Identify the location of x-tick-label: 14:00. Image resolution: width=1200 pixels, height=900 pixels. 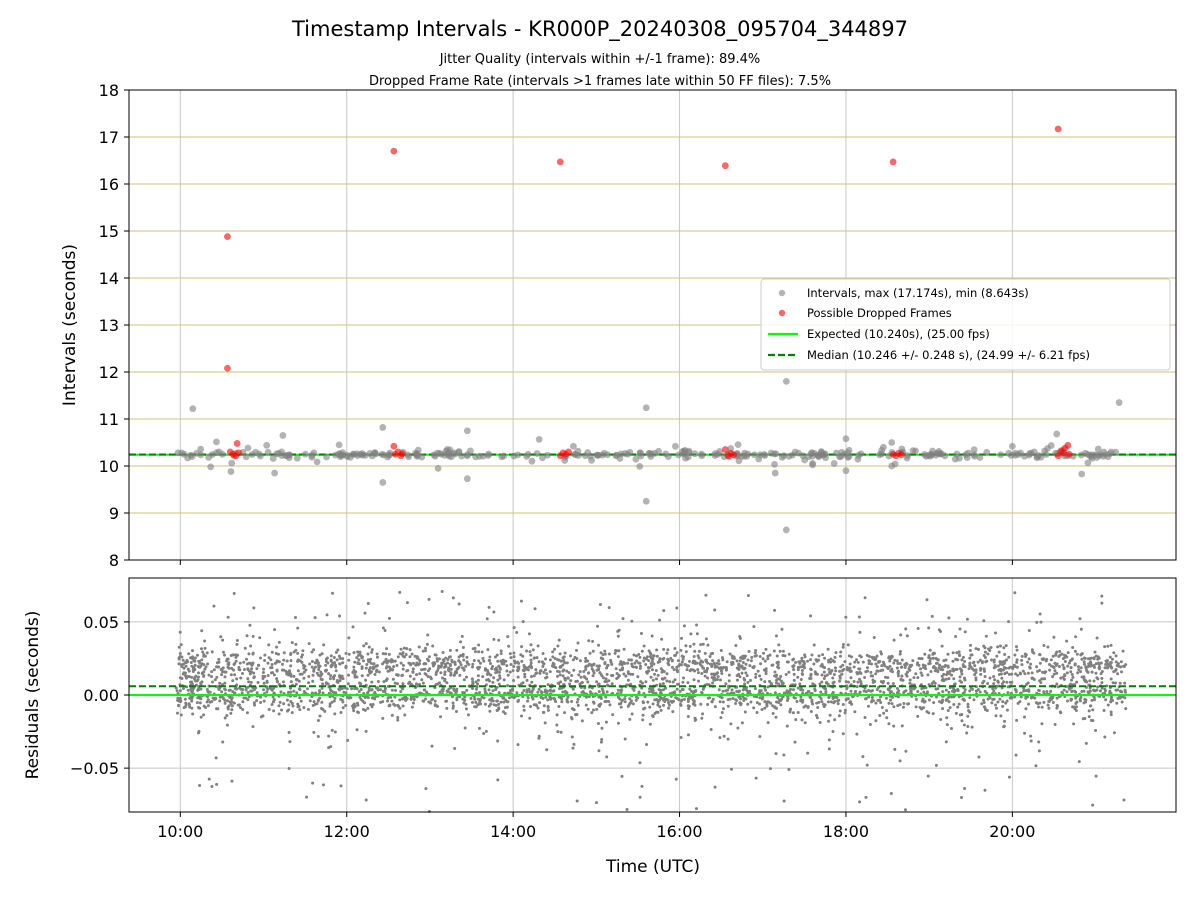
(513, 831).